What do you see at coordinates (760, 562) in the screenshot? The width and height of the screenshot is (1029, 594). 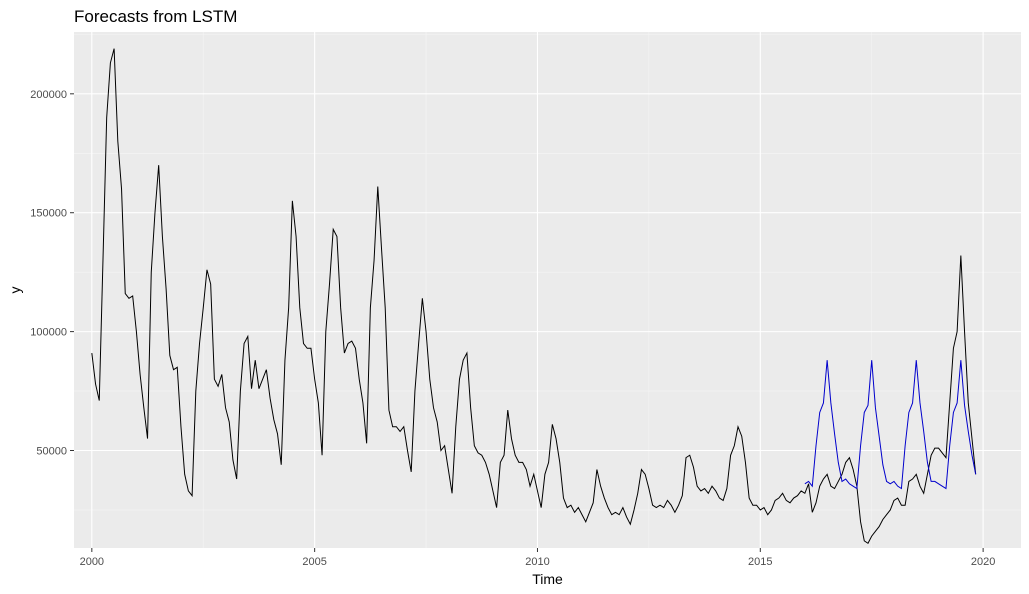 I see `x-tick-label: 2015` at bounding box center [760, 562].